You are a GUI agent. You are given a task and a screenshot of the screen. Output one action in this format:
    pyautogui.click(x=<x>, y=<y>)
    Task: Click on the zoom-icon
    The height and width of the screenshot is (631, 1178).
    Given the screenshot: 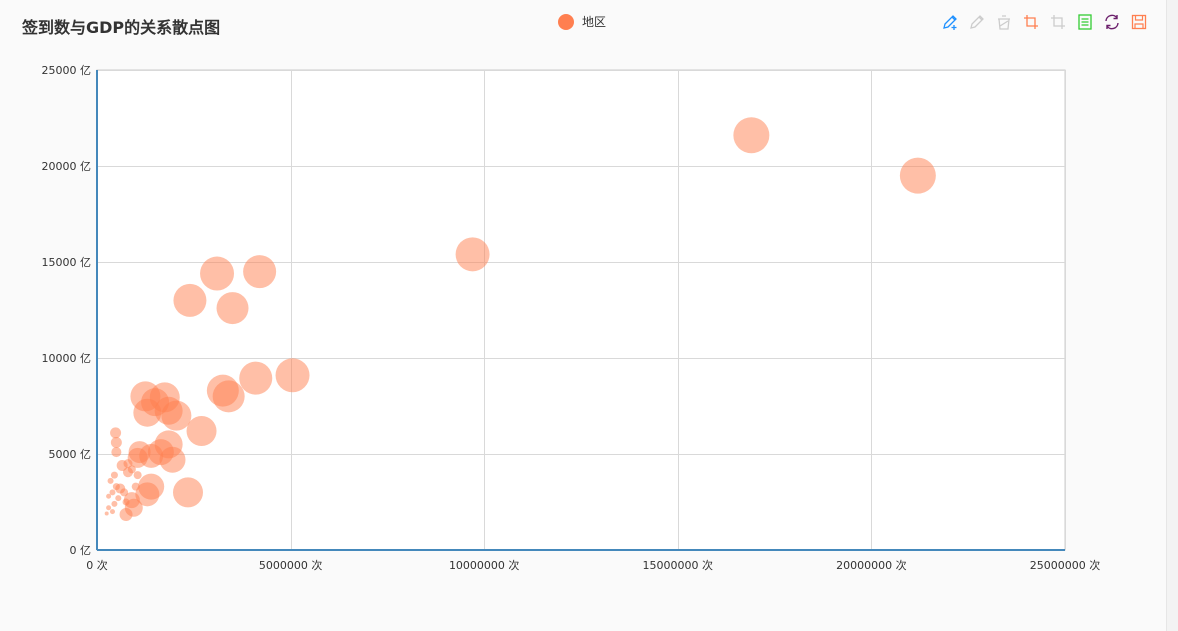 What is the action you would take?
    pyautogui.click(x=1031, y=22)
    